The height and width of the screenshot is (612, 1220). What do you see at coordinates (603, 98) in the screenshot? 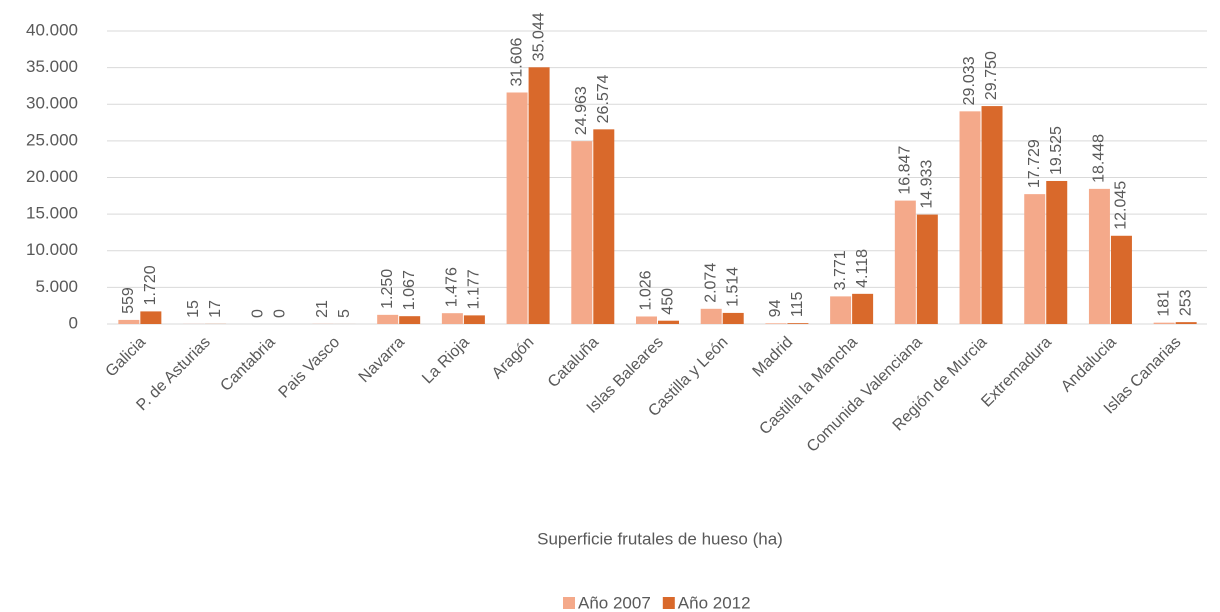
I see `data-label: 26.574` at bounding box center [603, 98].